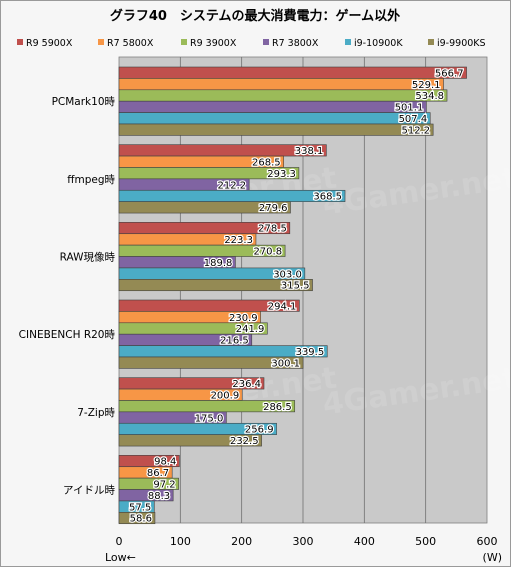 Image resolution: width=511 pixels, height=567 pixels. I want to click on x-tick-label: 400, so click(364, 541).